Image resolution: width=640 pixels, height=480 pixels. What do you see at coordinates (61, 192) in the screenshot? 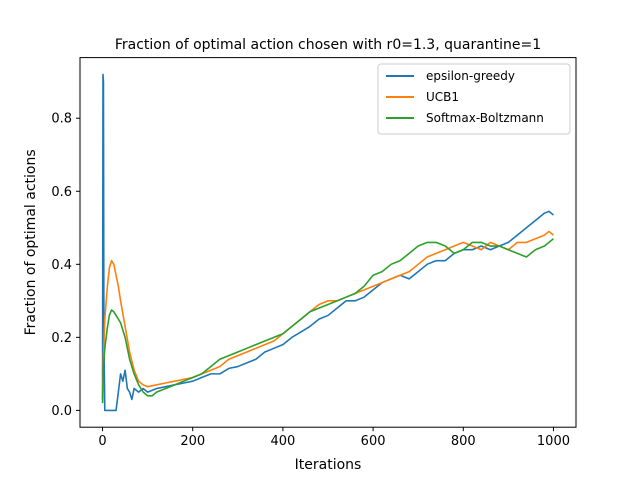
I see `y-tick-label: 0.6` at bounding box center [61, 192].